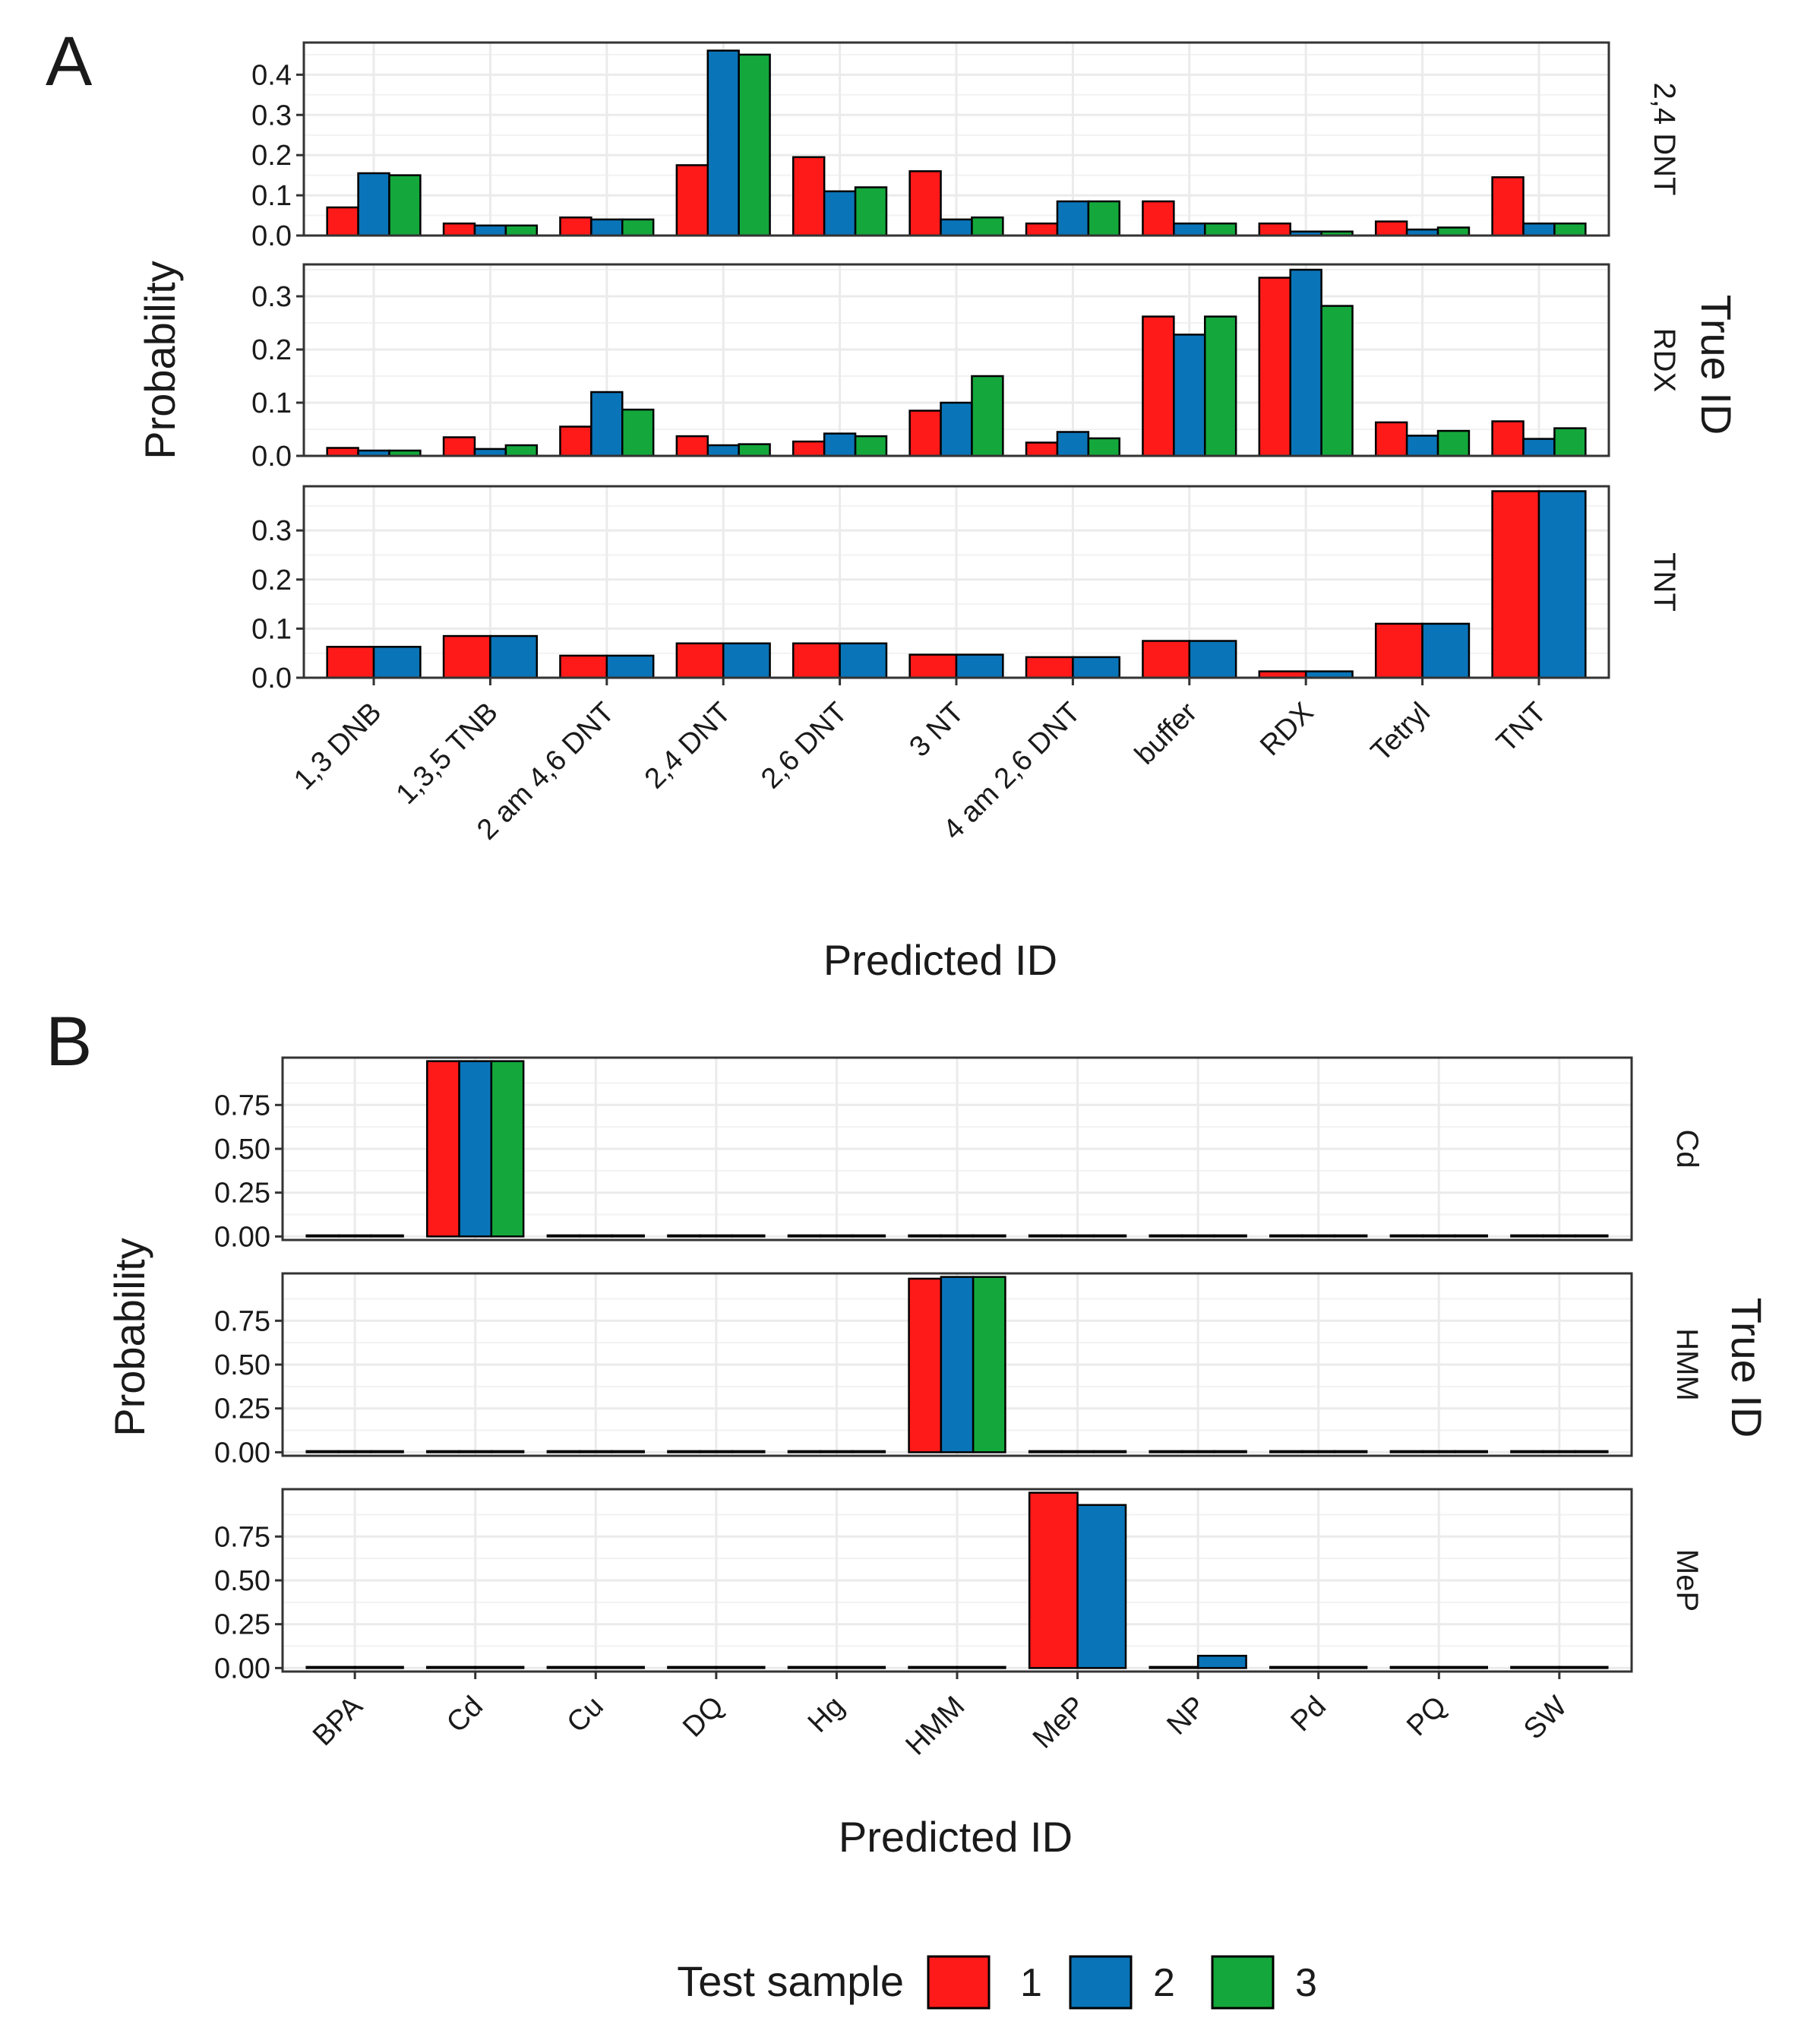 This screenshot has width=1820, height=2037. I want to click on chart-b-facet-title: True ID, so click(1747, 1368).